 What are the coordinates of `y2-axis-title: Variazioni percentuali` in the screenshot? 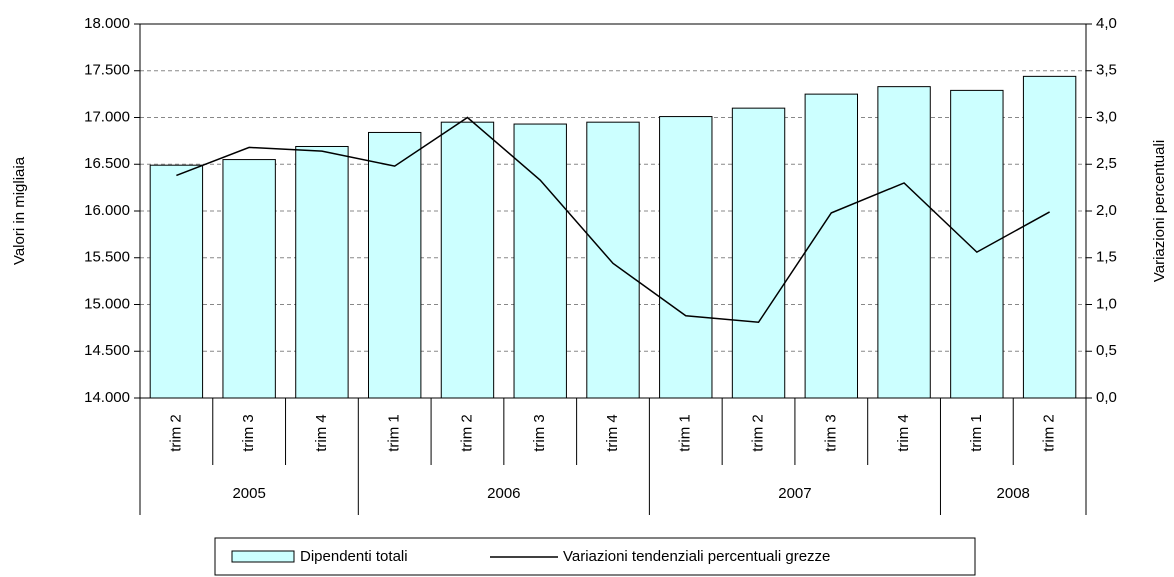 It's located at (1159, 211).